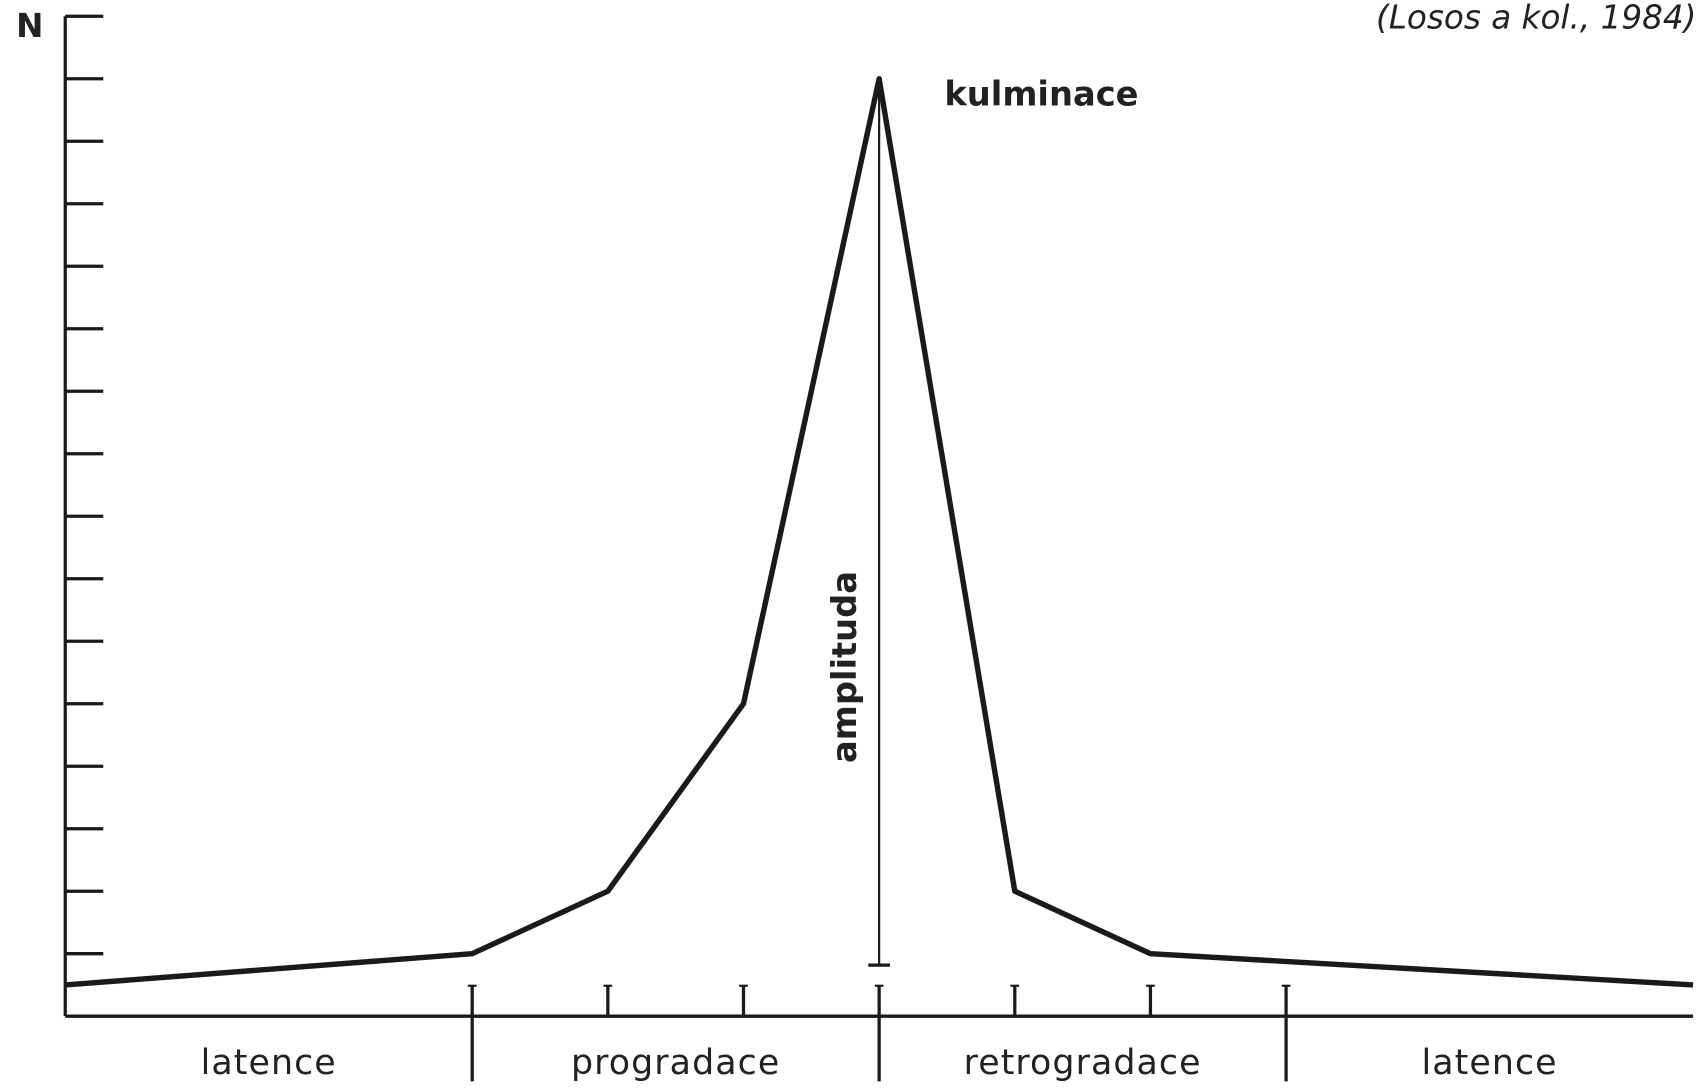 Image resolution: width=1705 pixels, height=1089 pixels. What do you see at coordinates (844, 667) in the screenshot?
I see `annotation: amplituda` at bounding box center [844, 667].